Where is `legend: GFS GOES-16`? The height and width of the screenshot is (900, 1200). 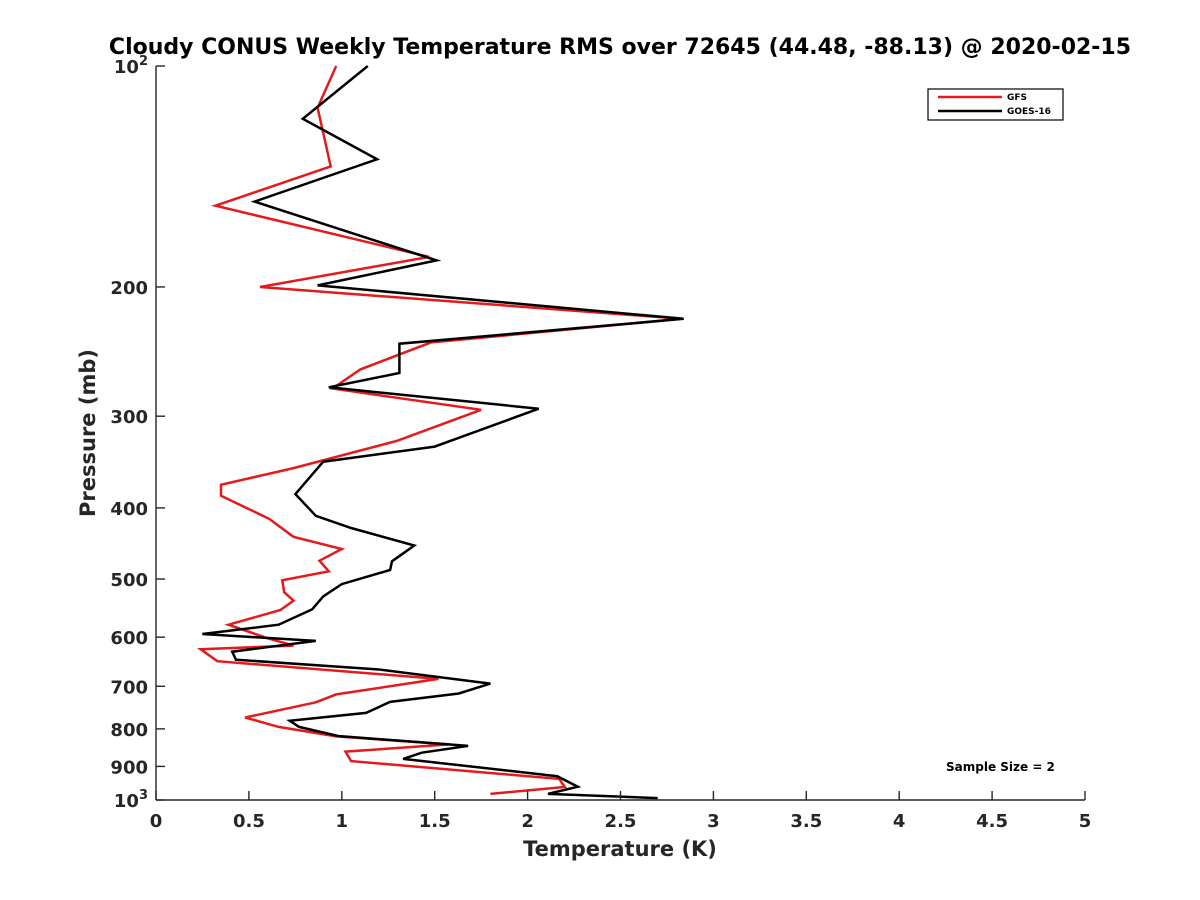 legend: GFS GOES-16 is located at coordinates (995, 104).